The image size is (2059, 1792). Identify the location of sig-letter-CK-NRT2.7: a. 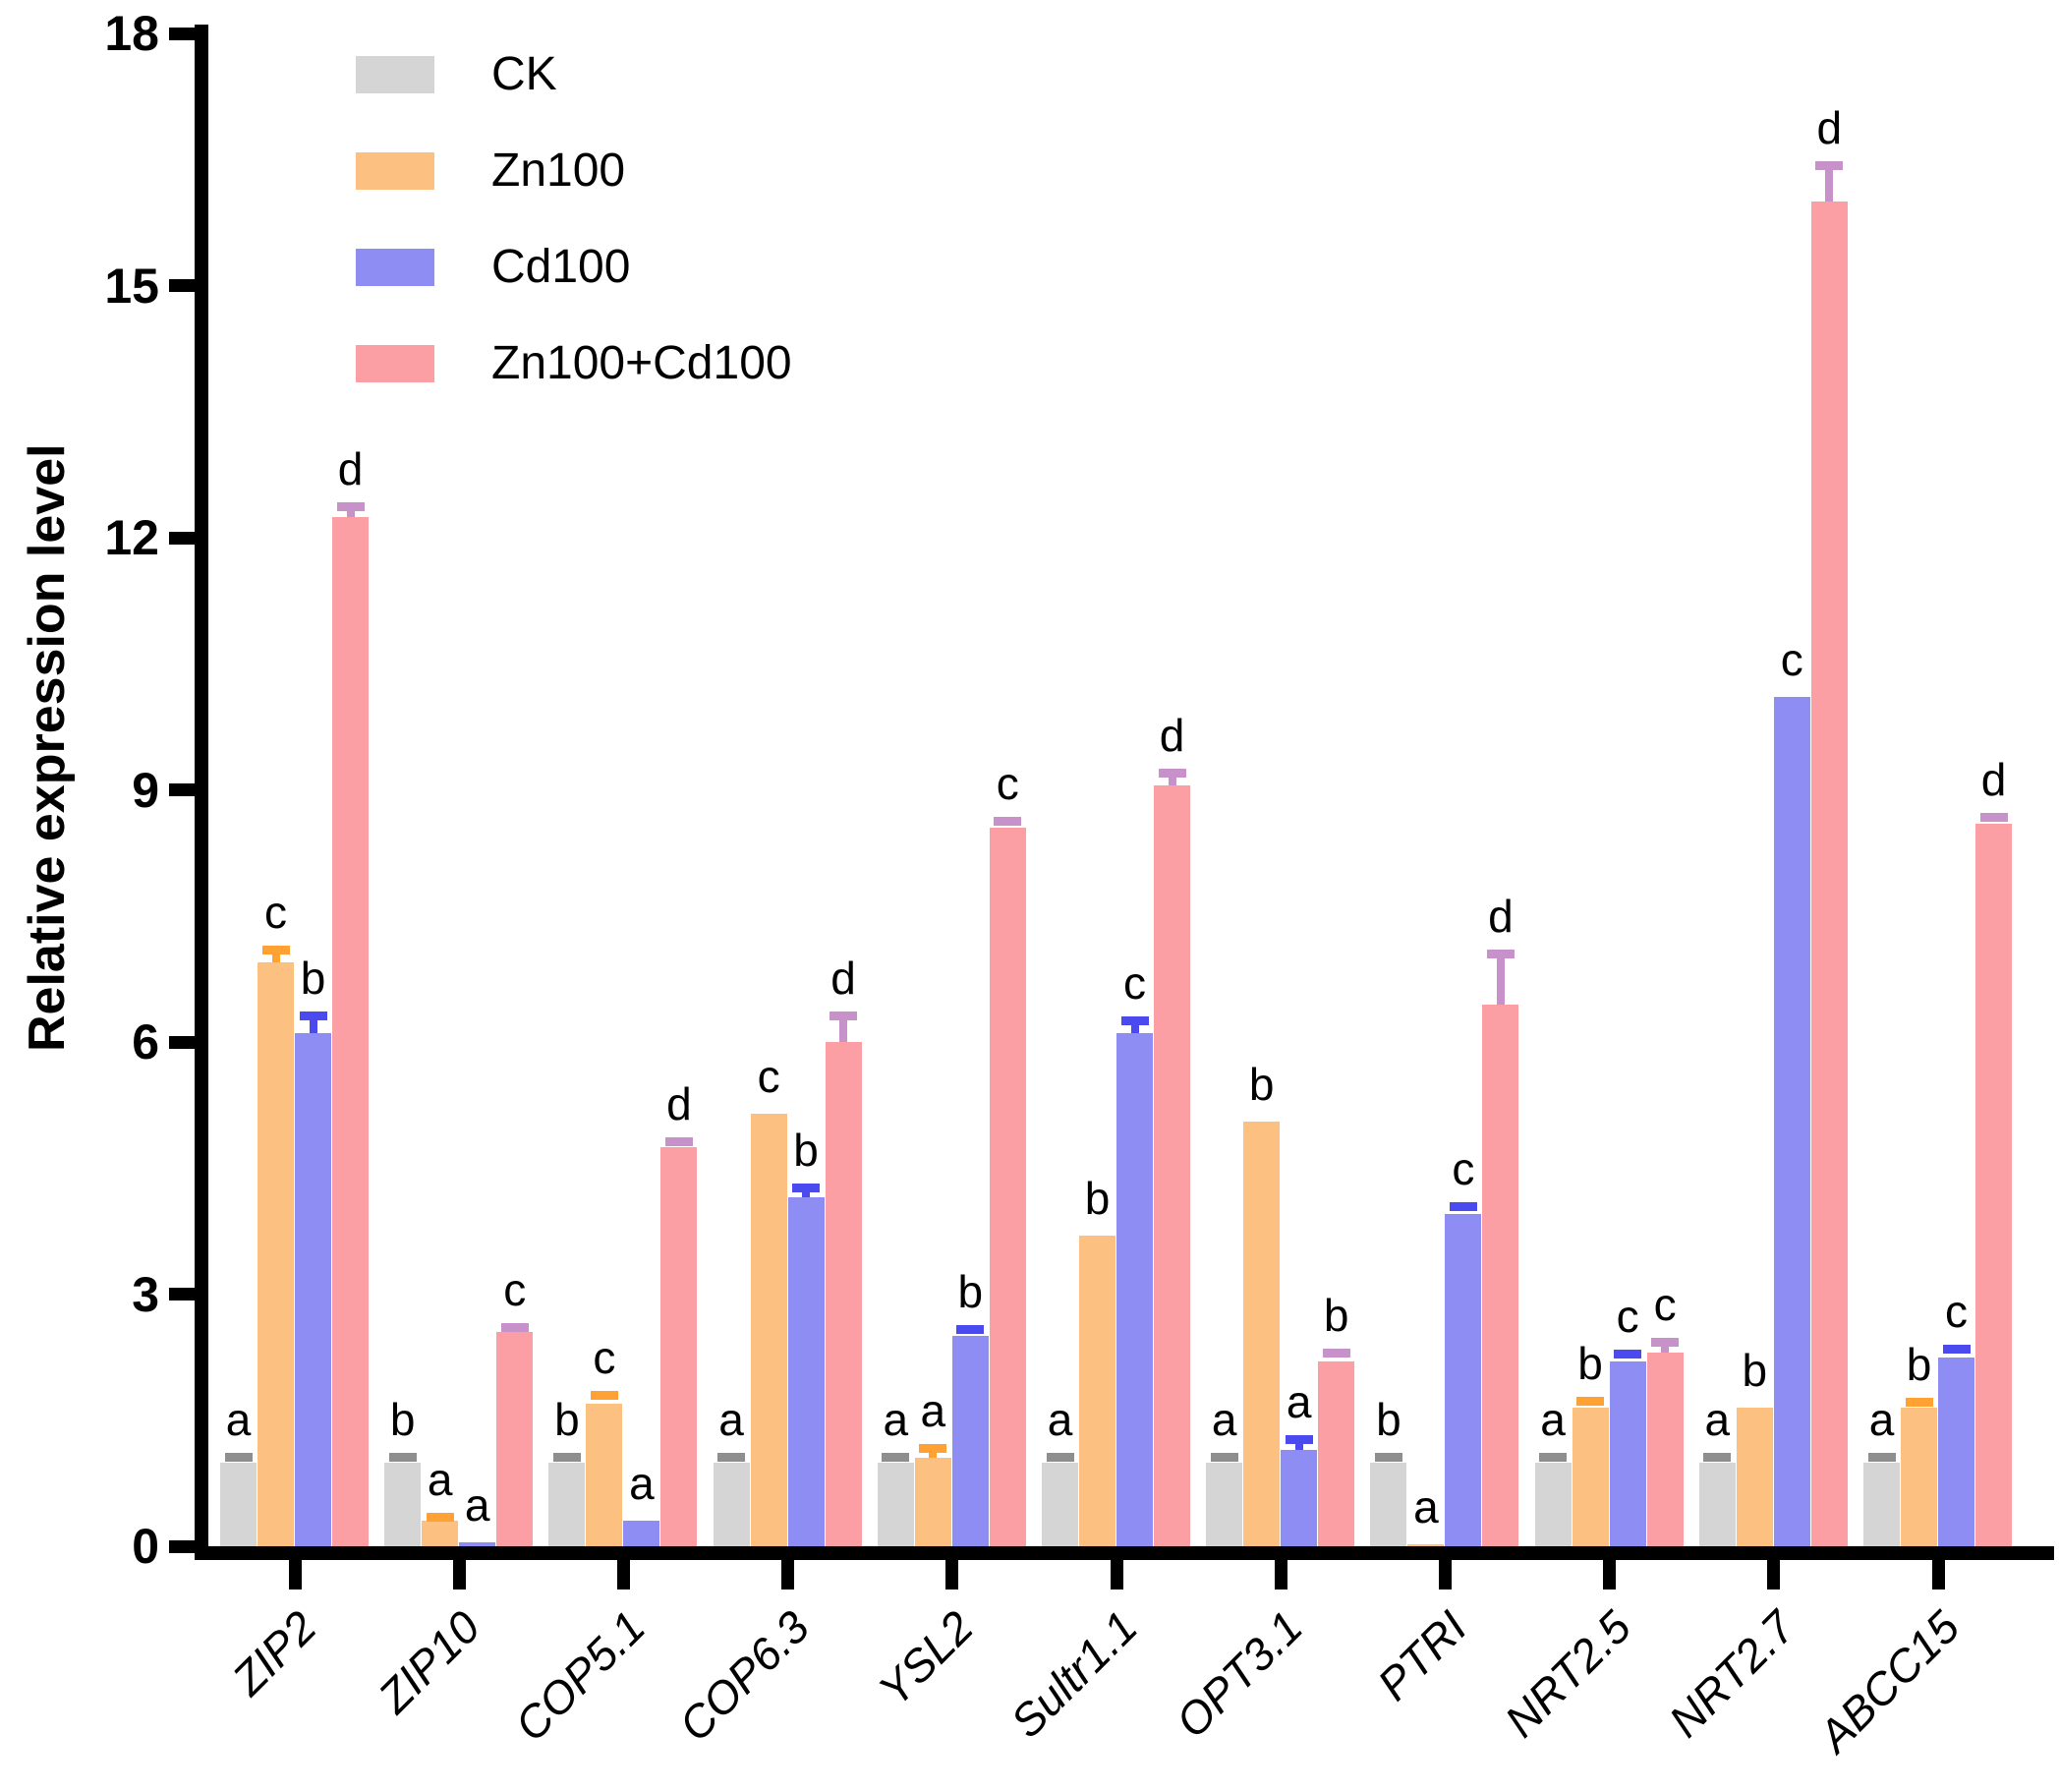
(1717, 1420).